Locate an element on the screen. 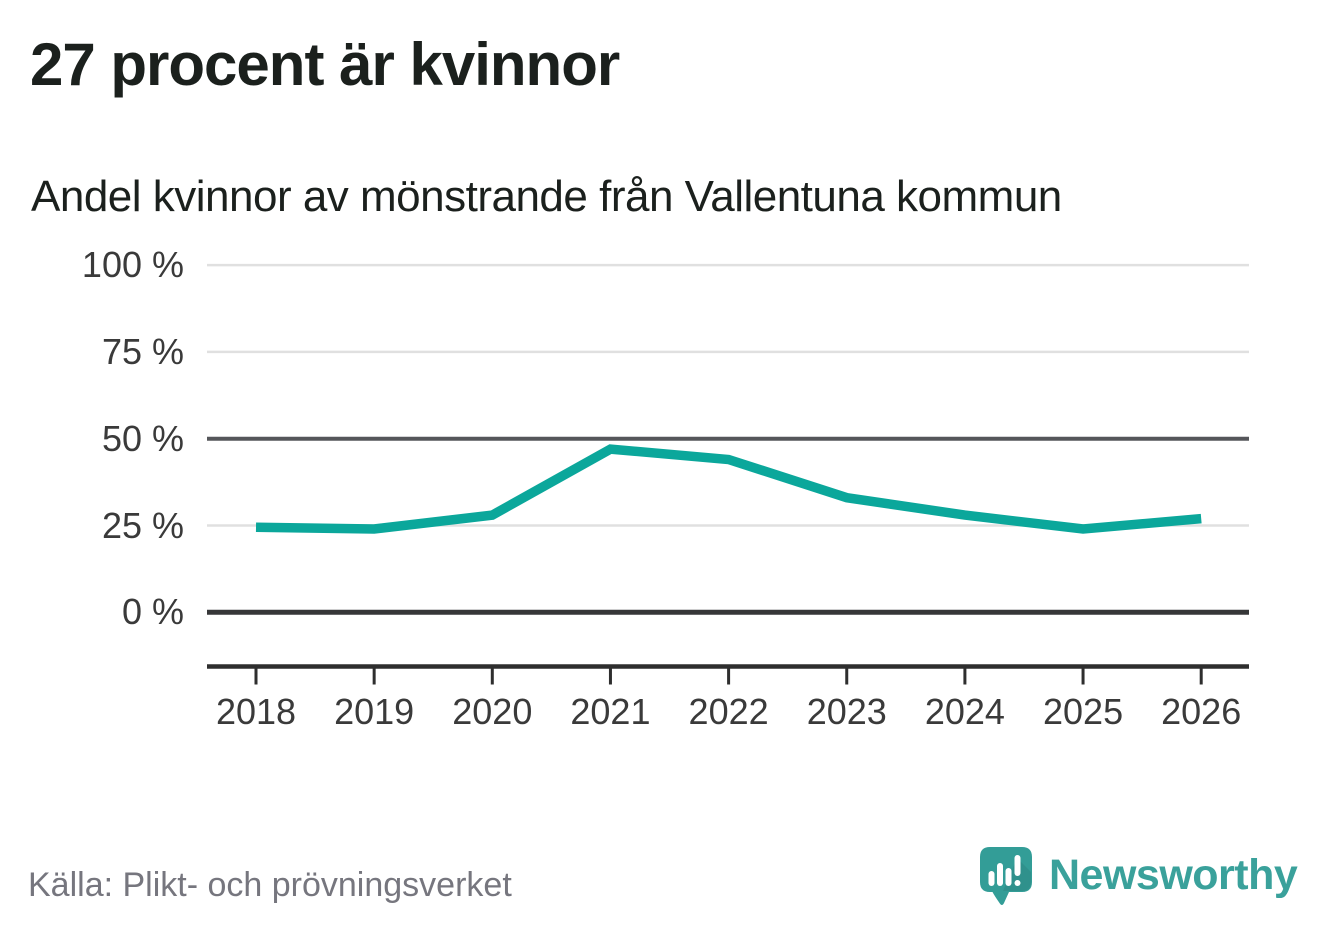 The width and height of the screenshot is (1322, 939). x-axis-label-2021: 2021 is located at coordinates (610, 711).